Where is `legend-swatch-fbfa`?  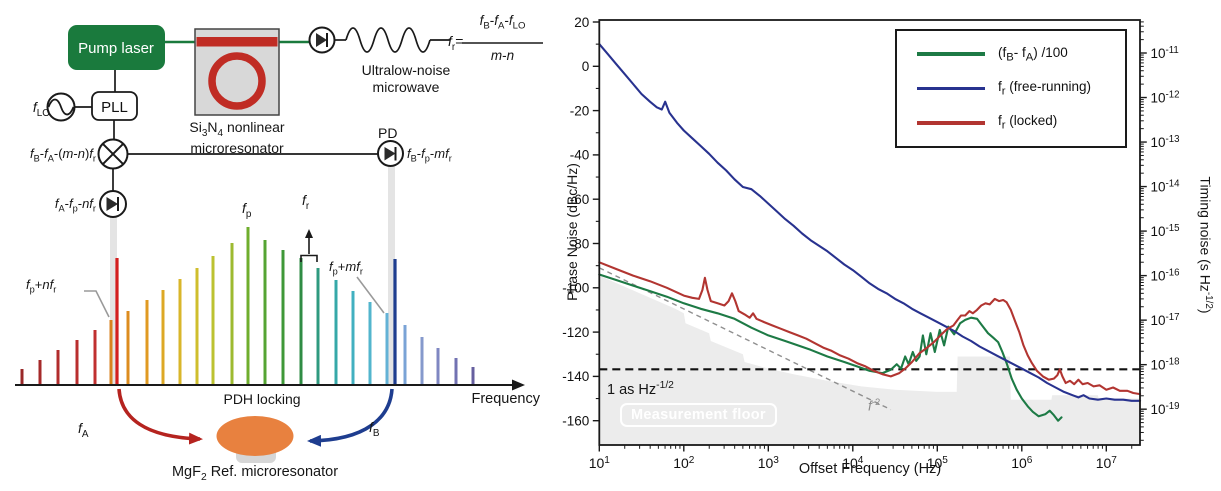
legend-swatch-fbfa is located at coordinates (951, 54).